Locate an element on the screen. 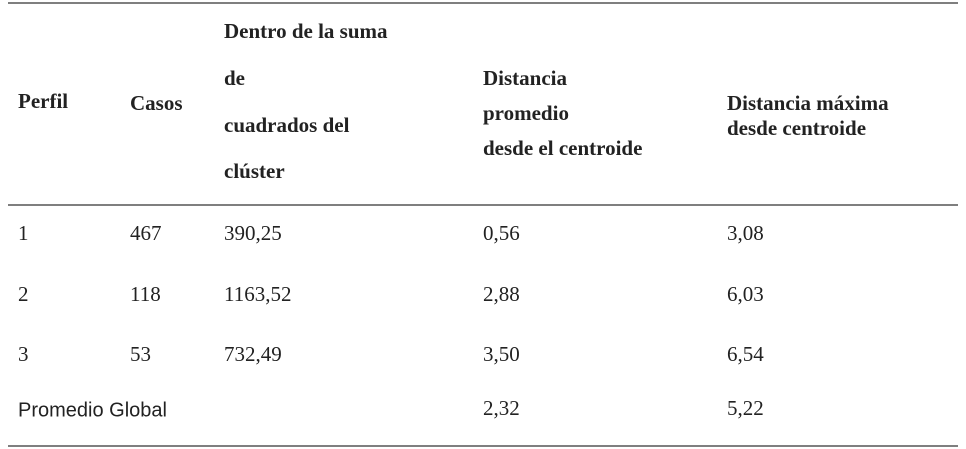 Image resolution: width=966 pixels, height=449 pixels. header-cell: Distancia is located at coordinates (525, 78).